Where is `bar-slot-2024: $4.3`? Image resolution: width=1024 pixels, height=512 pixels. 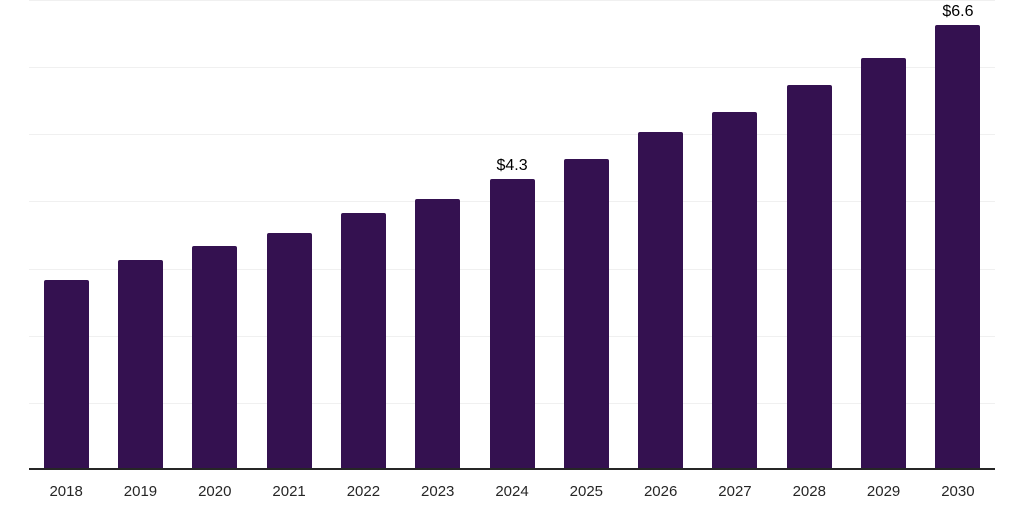
bar-slot-2024: $4.3 is located at coordinates (512, 234).